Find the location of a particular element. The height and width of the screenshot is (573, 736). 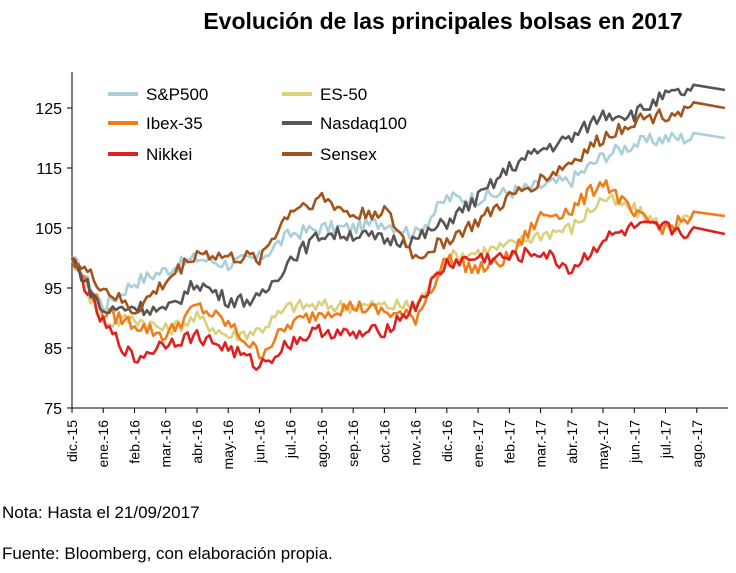

legend-label: Nasdaq100 is located at coordinates (363, 123).